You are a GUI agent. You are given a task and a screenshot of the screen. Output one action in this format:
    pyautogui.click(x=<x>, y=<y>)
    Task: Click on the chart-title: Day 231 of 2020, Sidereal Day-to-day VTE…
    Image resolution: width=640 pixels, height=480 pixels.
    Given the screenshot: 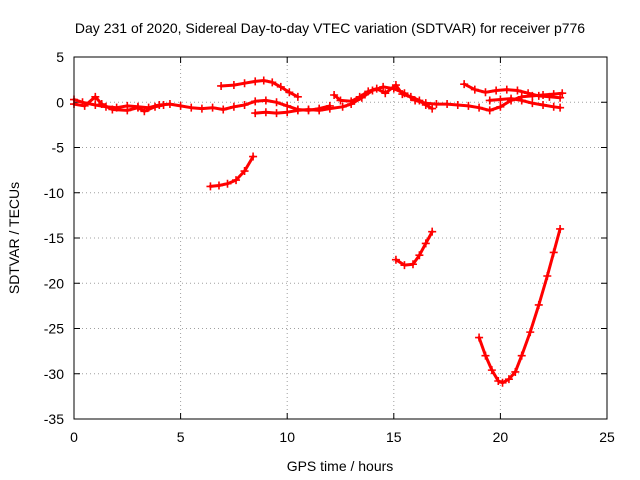 What is the action you would take?
    pyautogui.click(x=330, y=28)
    